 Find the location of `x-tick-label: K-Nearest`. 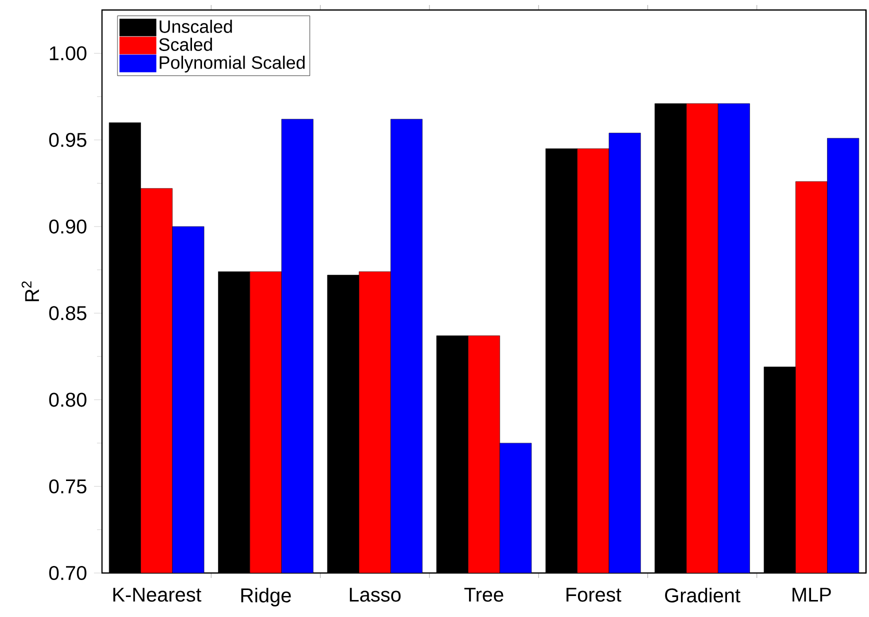

x-tick-label: K-Nearest is located at coordinates (157, 595).